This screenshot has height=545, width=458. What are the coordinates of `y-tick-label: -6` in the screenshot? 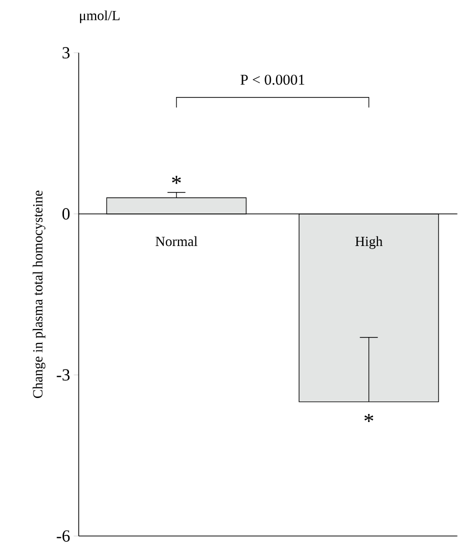 It's located at (63, 536).